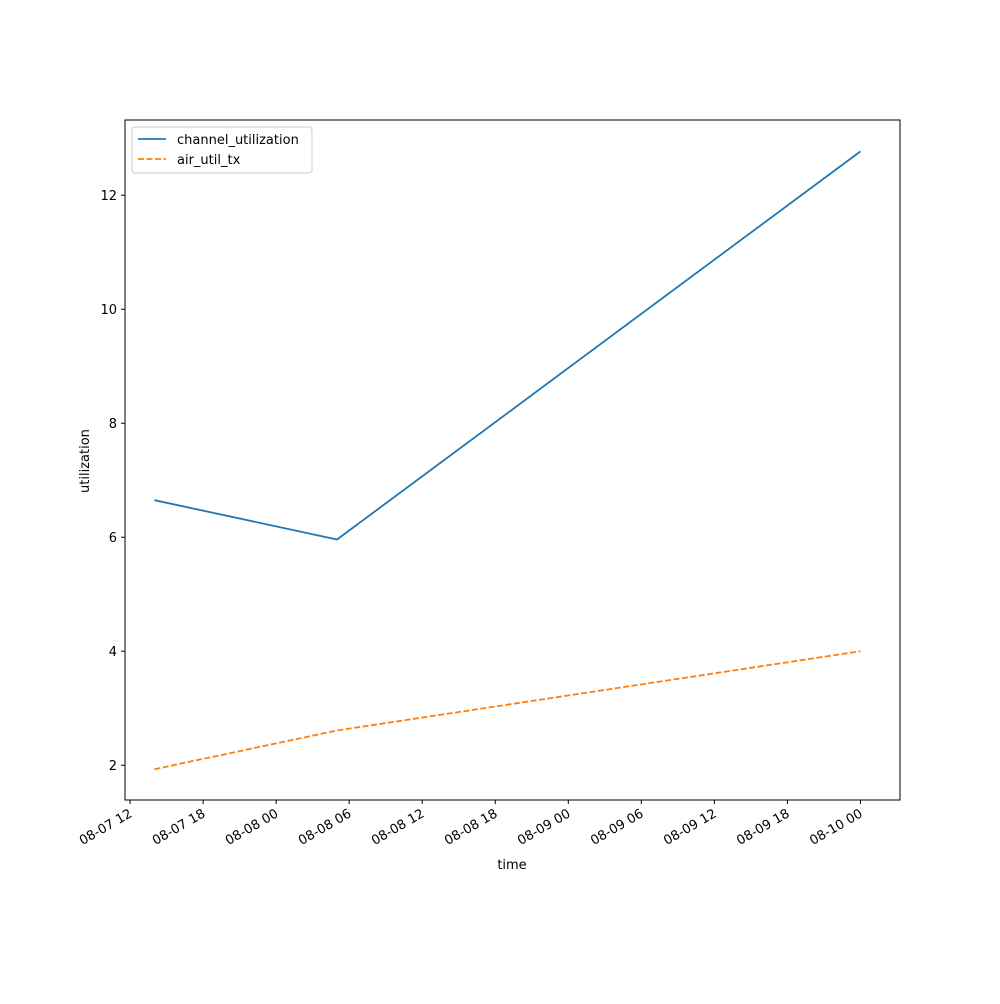  Describe the element at coordinates (511, 865) in the screenshot. I see `x-axis-label: time` at that location.